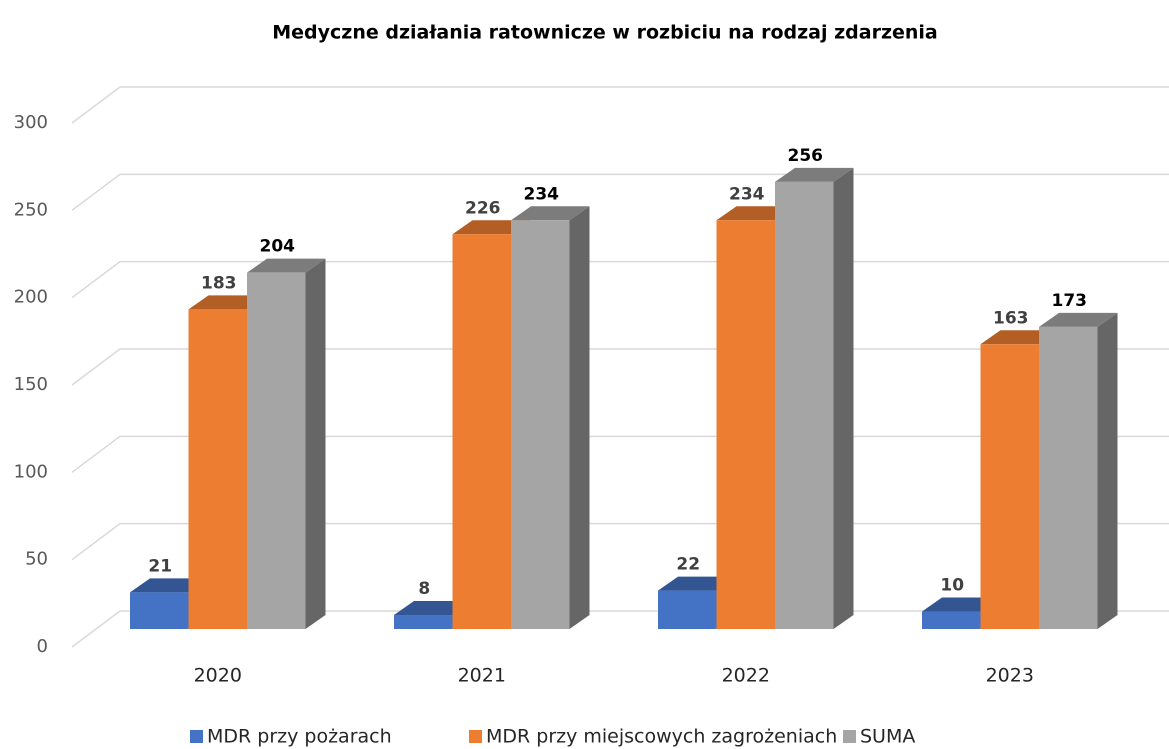 The width and height of the screenshot is (1169, 749). What do you see at coordinates (42, 646) in the screenshot?
I see `y-tick-label: 0` at bounding box center [42, 646].